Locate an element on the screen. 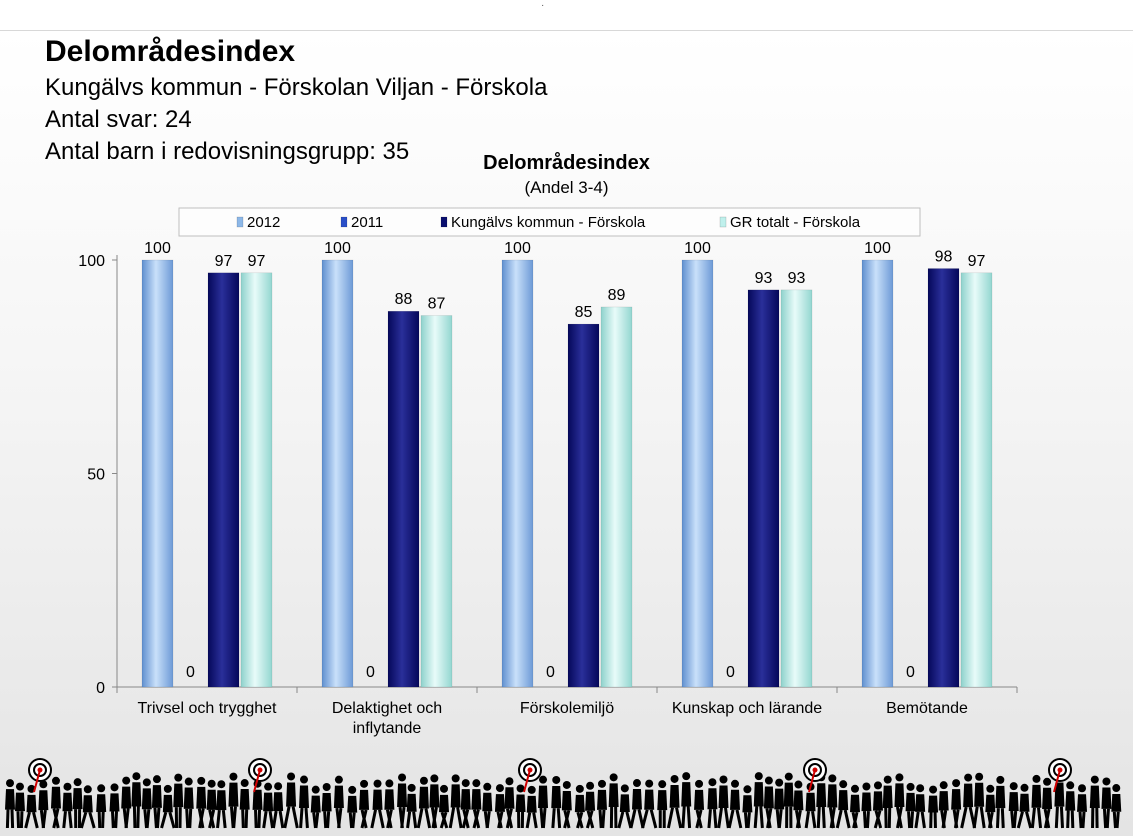 Image resolution: width=1133 pixels, height=836 pixels. bar-2012 is located at coordinates (877, 473).